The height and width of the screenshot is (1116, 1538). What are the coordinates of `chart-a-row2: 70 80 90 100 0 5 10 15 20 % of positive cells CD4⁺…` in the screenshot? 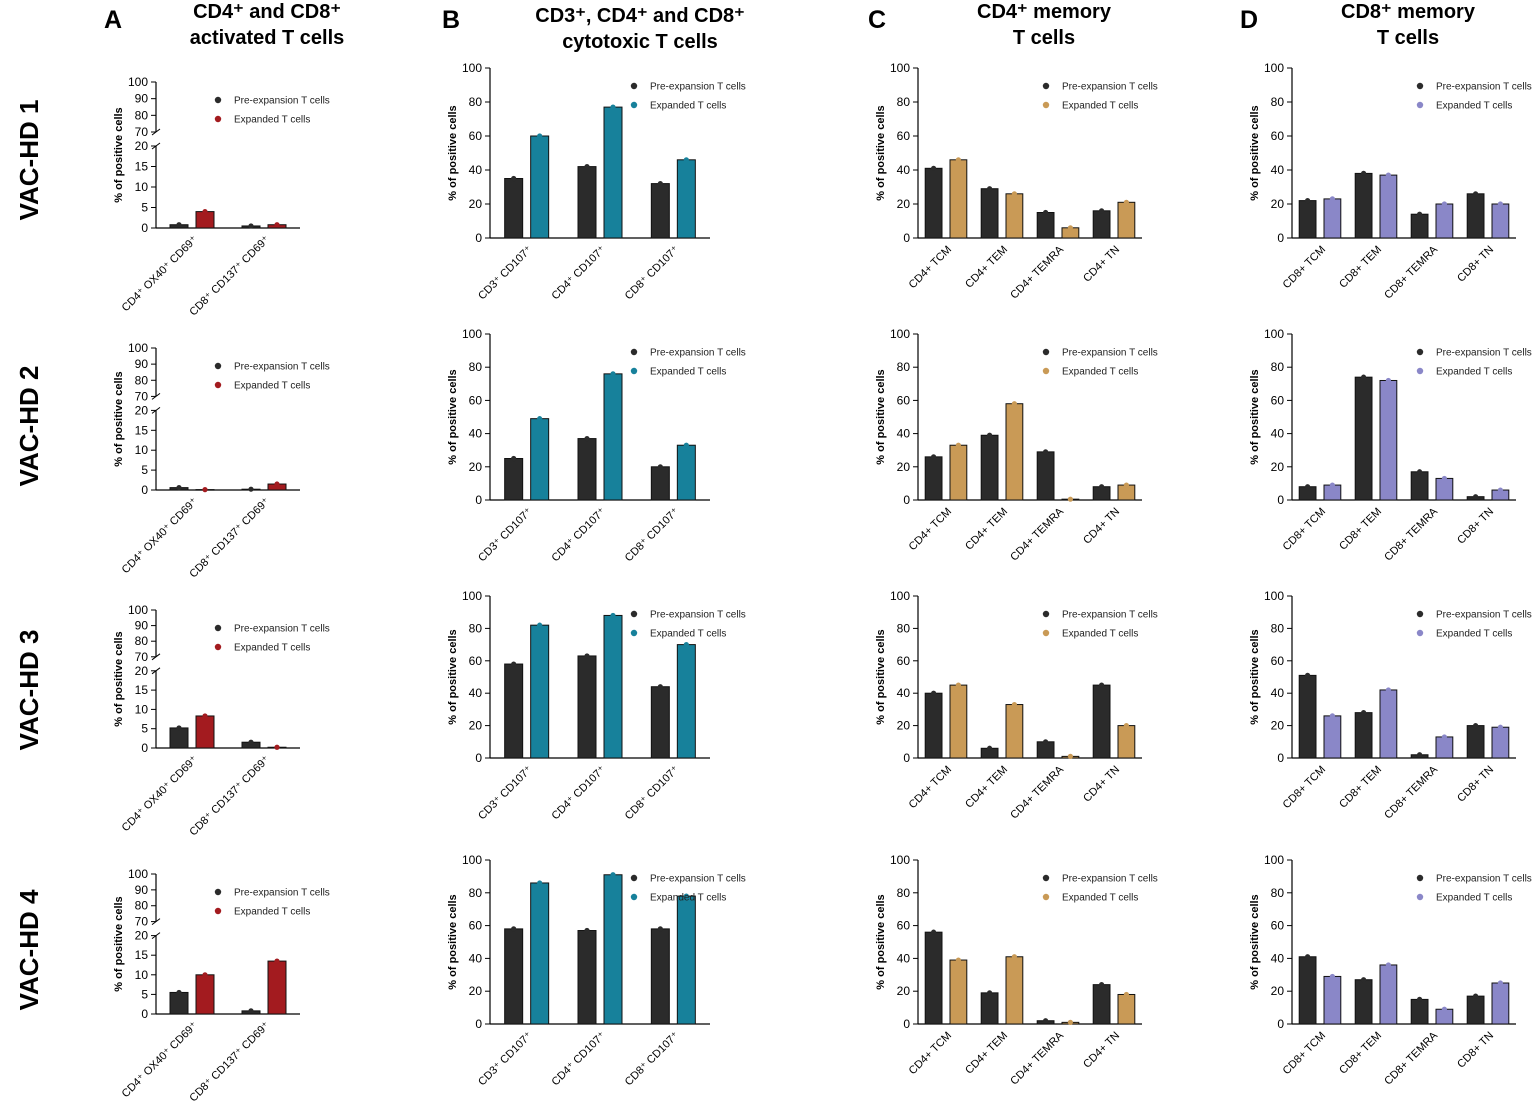 It's located at (221, 460).